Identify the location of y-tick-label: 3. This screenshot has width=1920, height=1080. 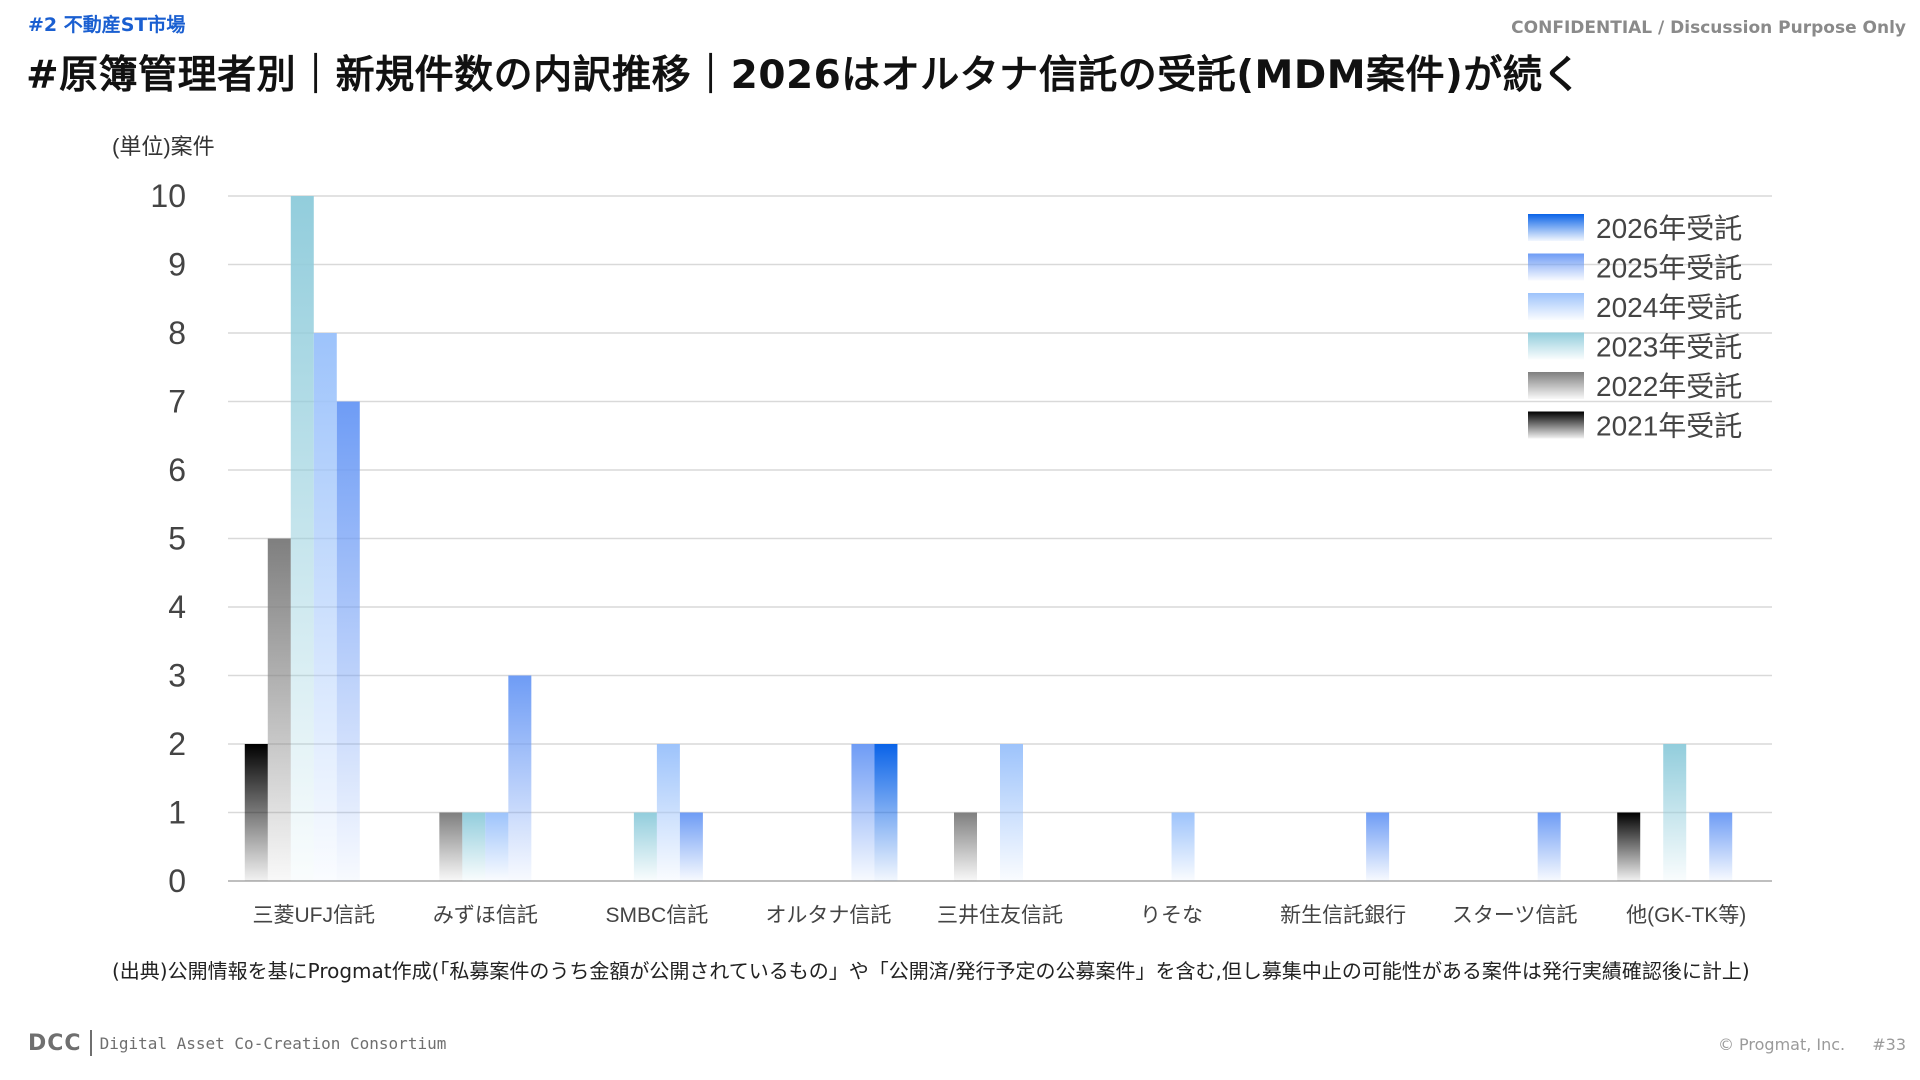
(177, 676).